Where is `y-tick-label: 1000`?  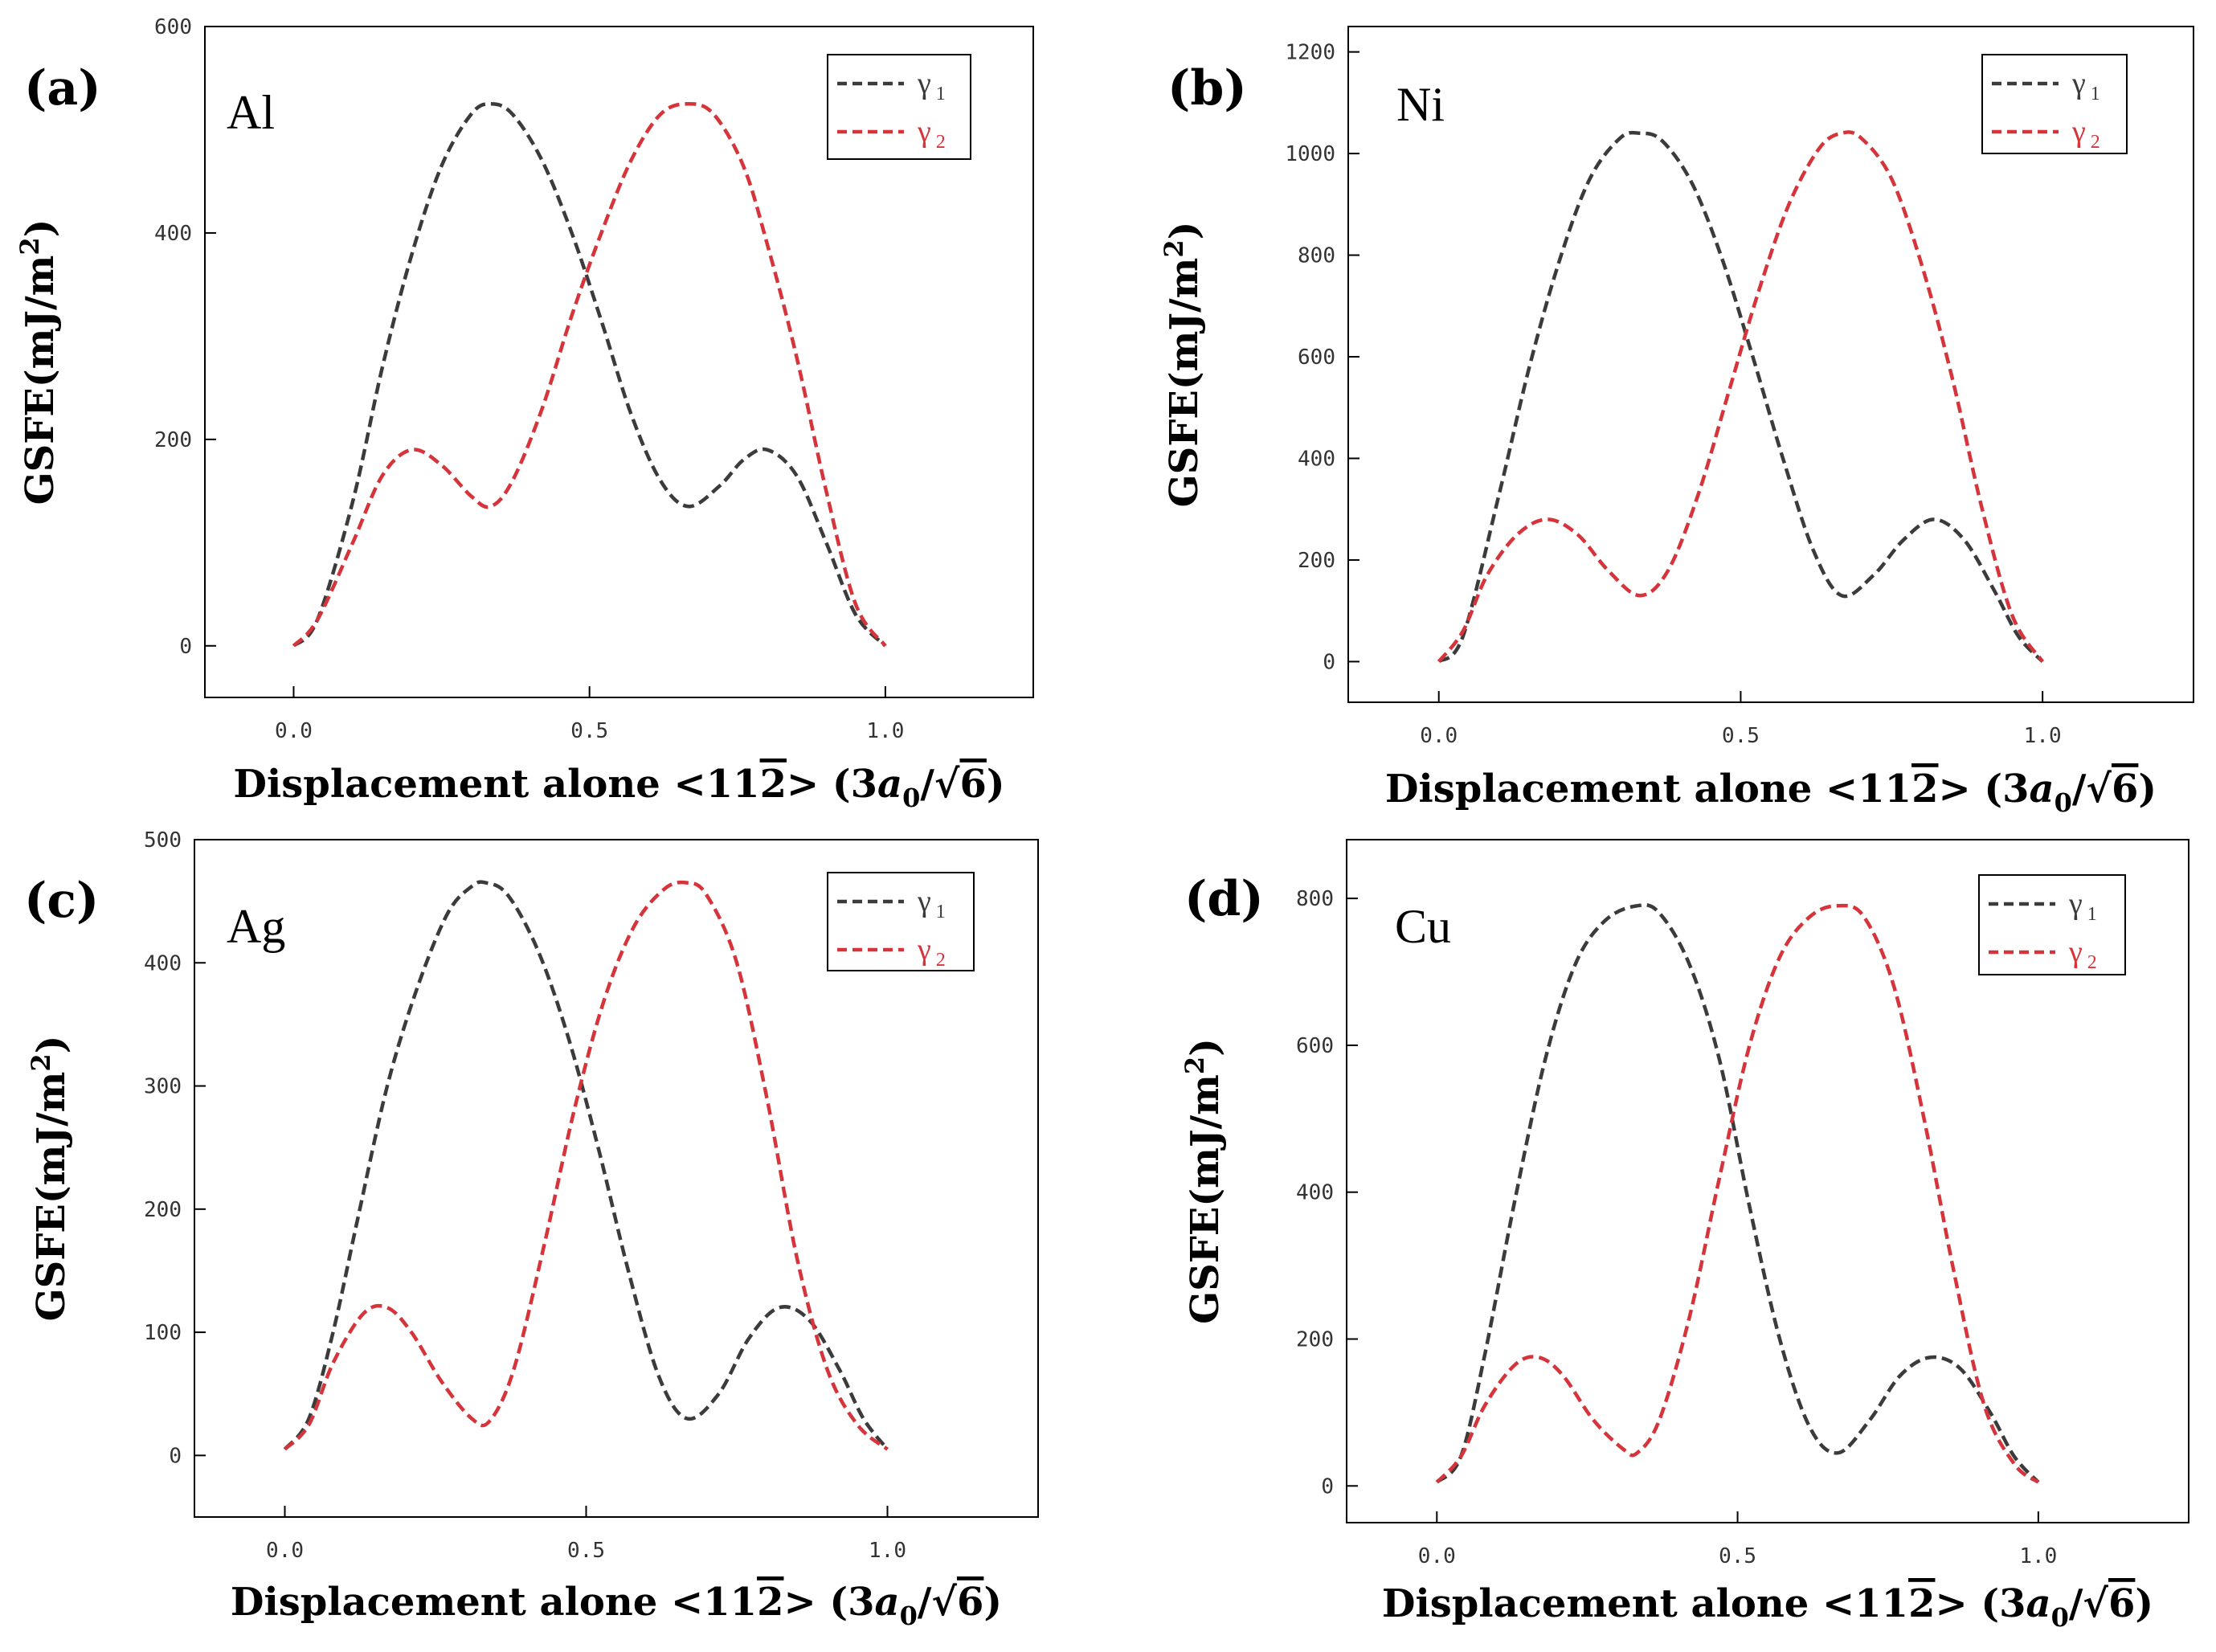 y-tick-label: 1000 is located at coordinates (1310, 154).